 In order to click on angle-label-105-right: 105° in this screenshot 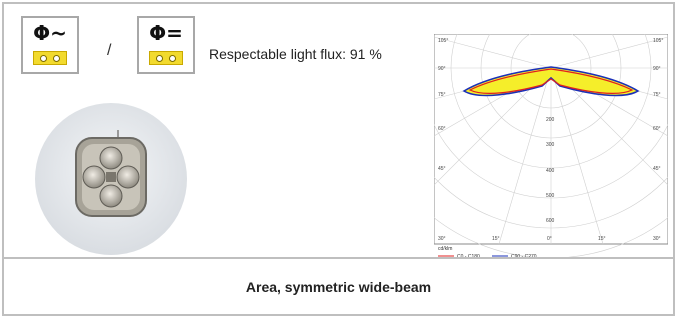, I will do `click(658, 41)`.